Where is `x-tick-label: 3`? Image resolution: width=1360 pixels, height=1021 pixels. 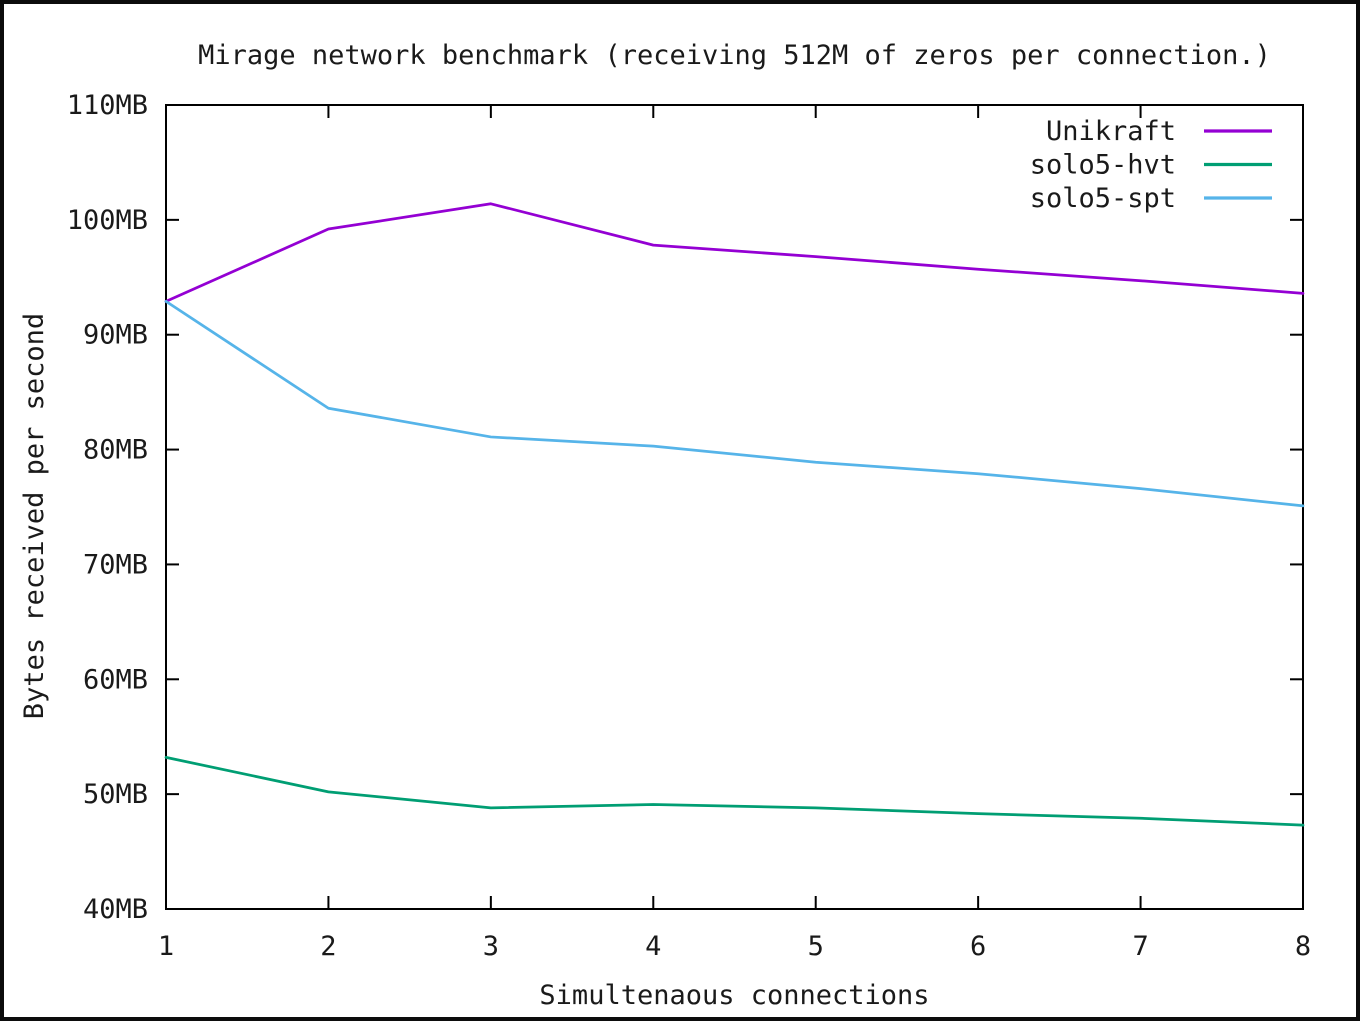 x-tick-label: 3 is located at coordinates (491, 946).